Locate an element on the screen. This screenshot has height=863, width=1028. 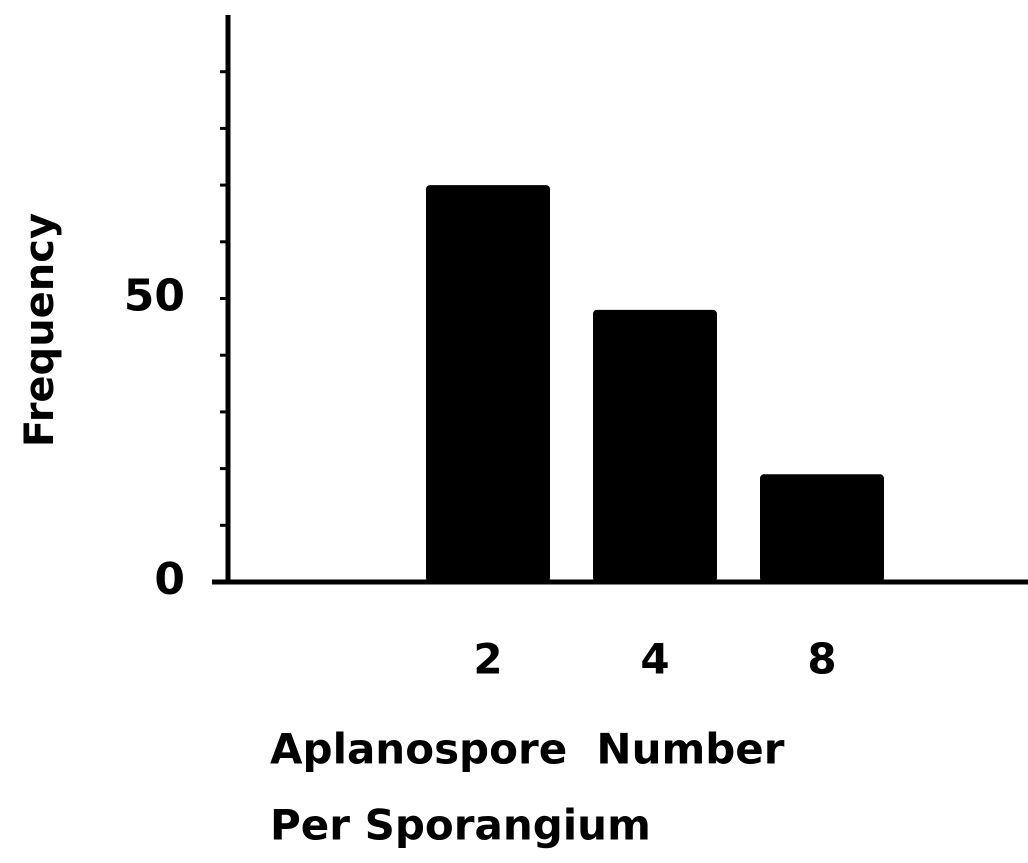
x-axis-label: Aplanospore Number is located at coordinates (527, 749).